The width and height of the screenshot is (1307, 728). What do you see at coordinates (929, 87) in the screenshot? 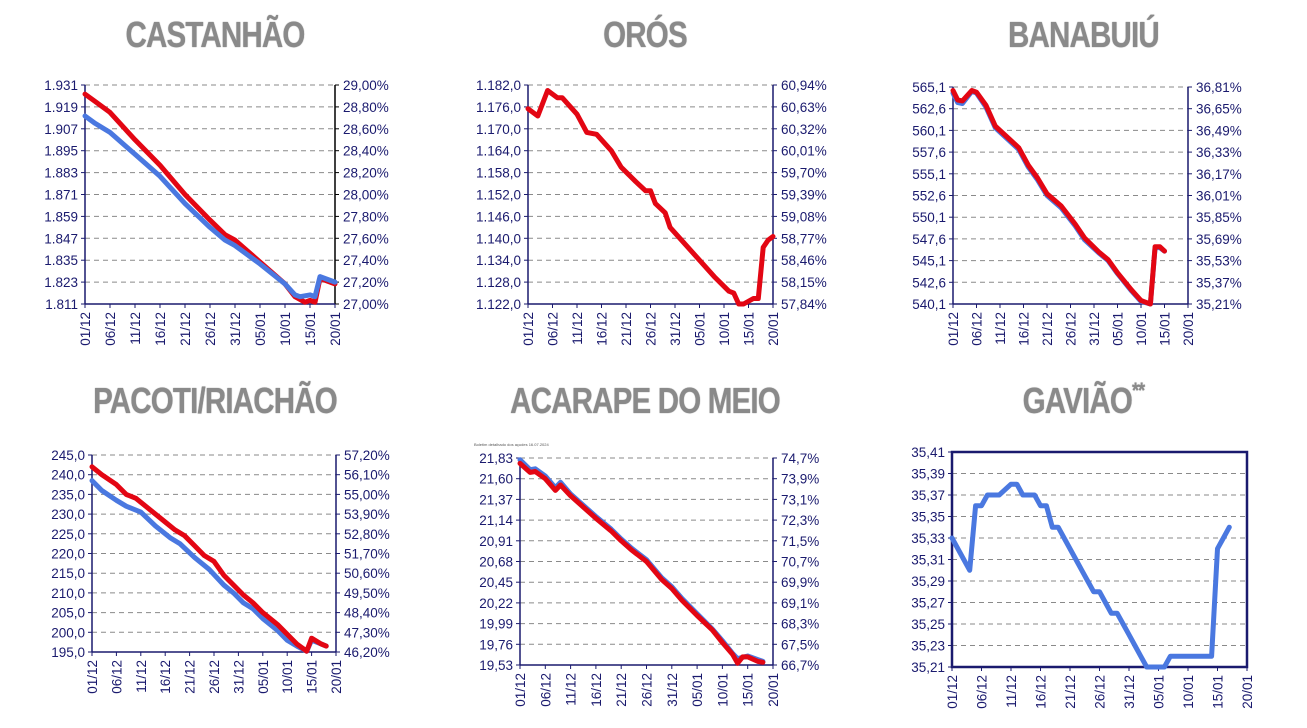
I see `y-tick-label-left: 565,1` at bounding box center [929, 87].